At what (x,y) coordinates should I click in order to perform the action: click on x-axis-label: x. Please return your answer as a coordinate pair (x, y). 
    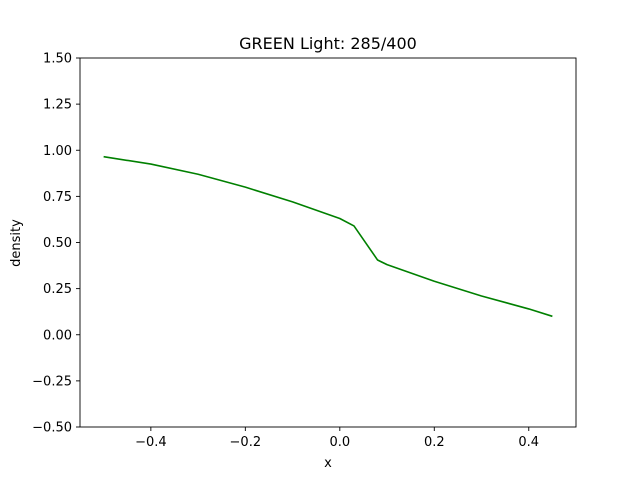
    Looking at the image, I should click on (328, 463).